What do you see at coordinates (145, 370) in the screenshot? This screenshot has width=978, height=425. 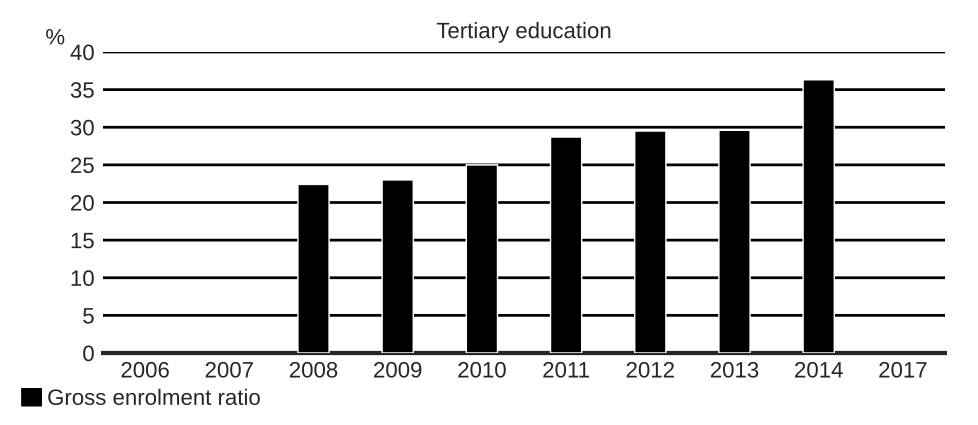 I see `x-tick-label: 2006` at bounding box center [145, 370].